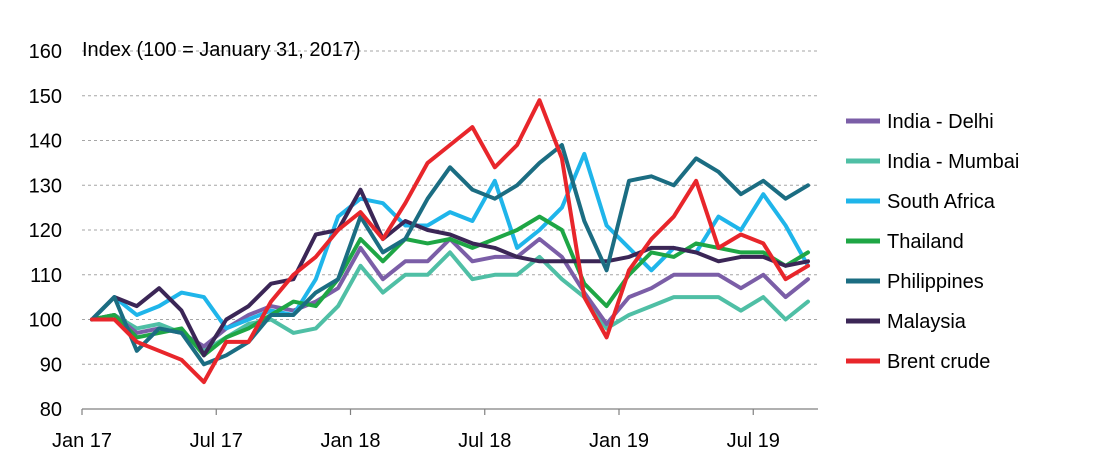 This screenshot has height=466, width=1104. What do you see at coordinates (45, 142) in the screenshot?
I see `y-tick-label: 140` at bounding box center [45, 142].